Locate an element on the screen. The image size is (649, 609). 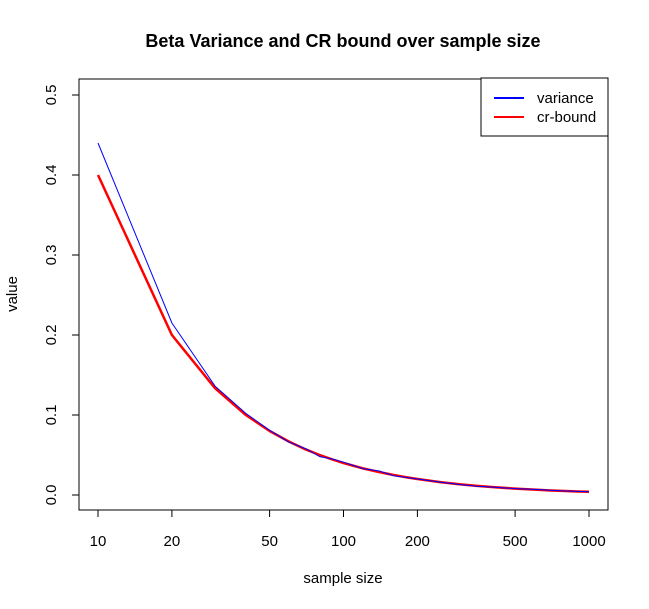
legend-box is located at coordinates (544, 107).